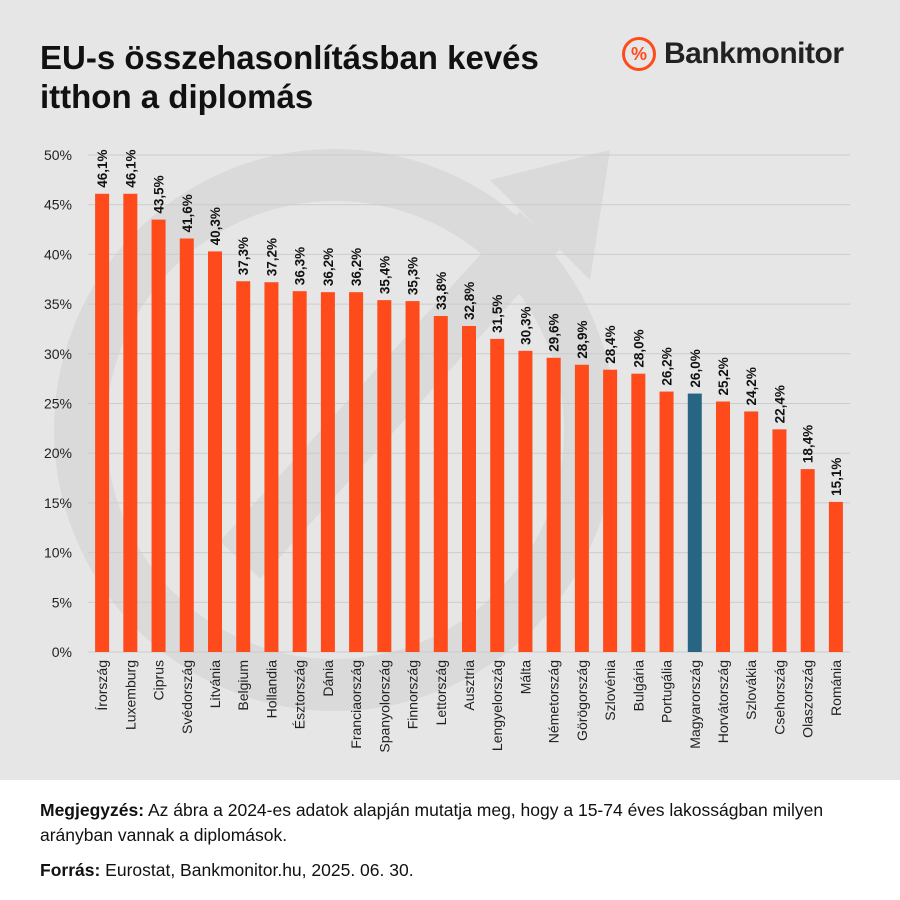  Describe the element at coordinates (695, 704) in the screenshot. I see `x-tick-label: Magyarország` at that location.